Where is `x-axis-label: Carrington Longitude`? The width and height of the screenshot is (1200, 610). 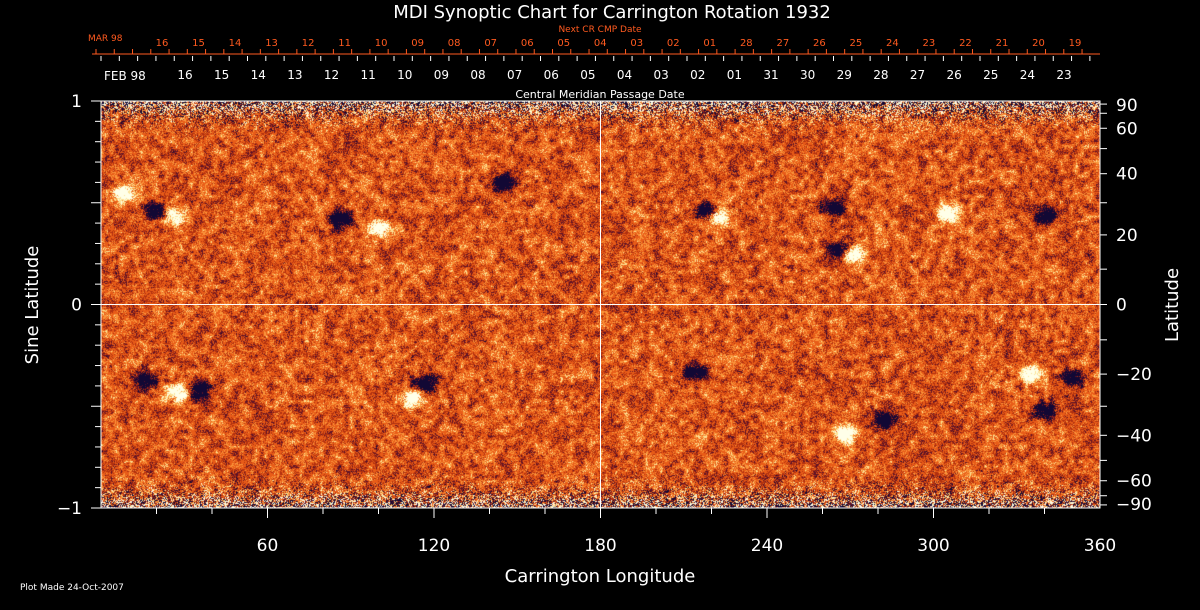
x-axis-label: Carrington Longitude is located at coordinates (600, 576).